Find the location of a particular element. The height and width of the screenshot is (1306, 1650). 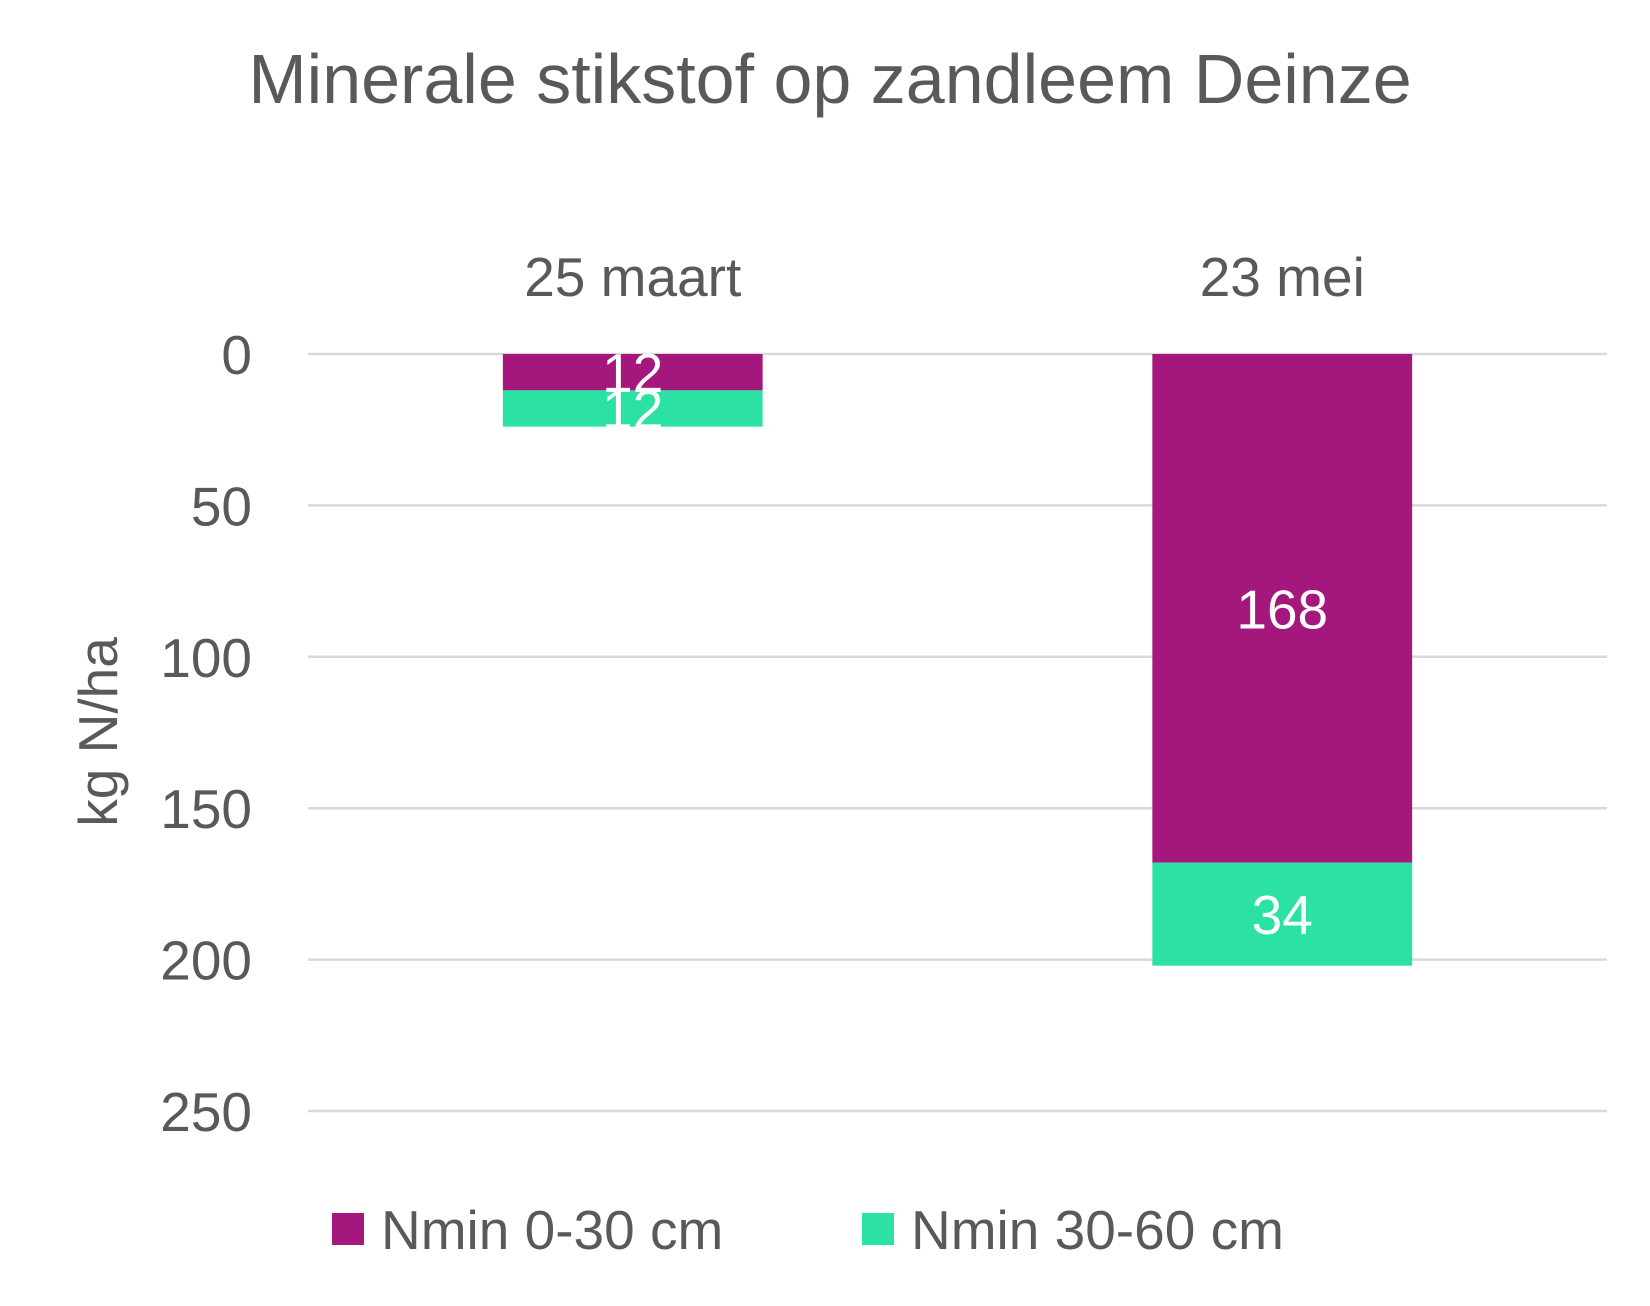

y-tick-label: 50 is located at coordinates (221, 506).